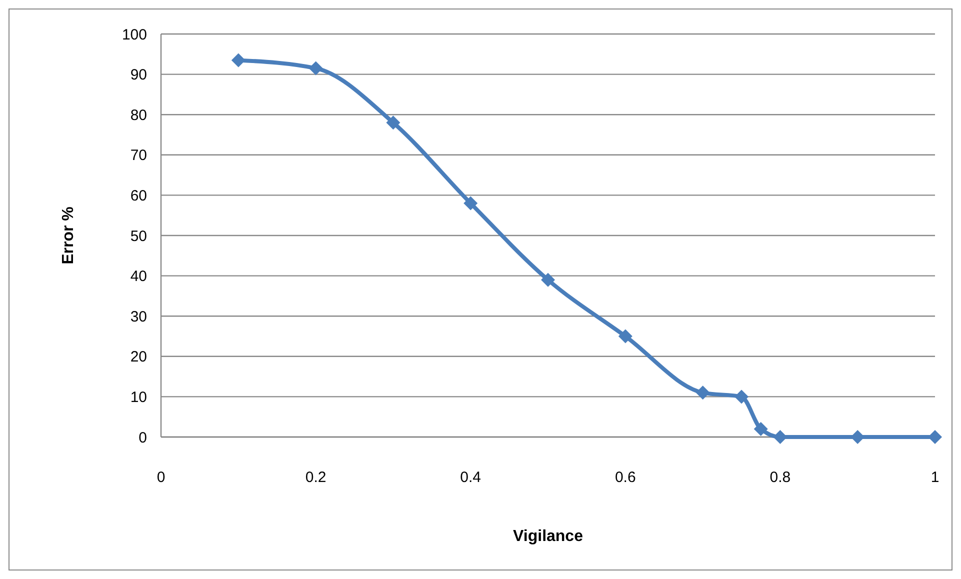 This screenshot has width=961, height=579. What do you see at coordinates (68, 235) in the screenshot?
I see `y-axis-title: Error %` at bounding box center [68, 235].